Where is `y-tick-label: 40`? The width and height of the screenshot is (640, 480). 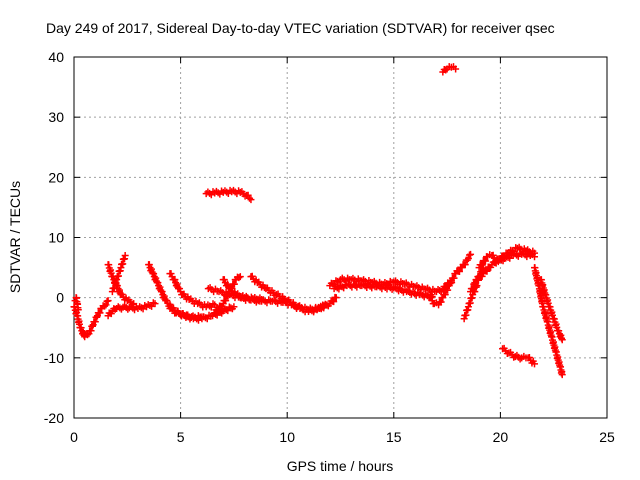
y-tick-label: 40 is located at coordinates (56, 57).